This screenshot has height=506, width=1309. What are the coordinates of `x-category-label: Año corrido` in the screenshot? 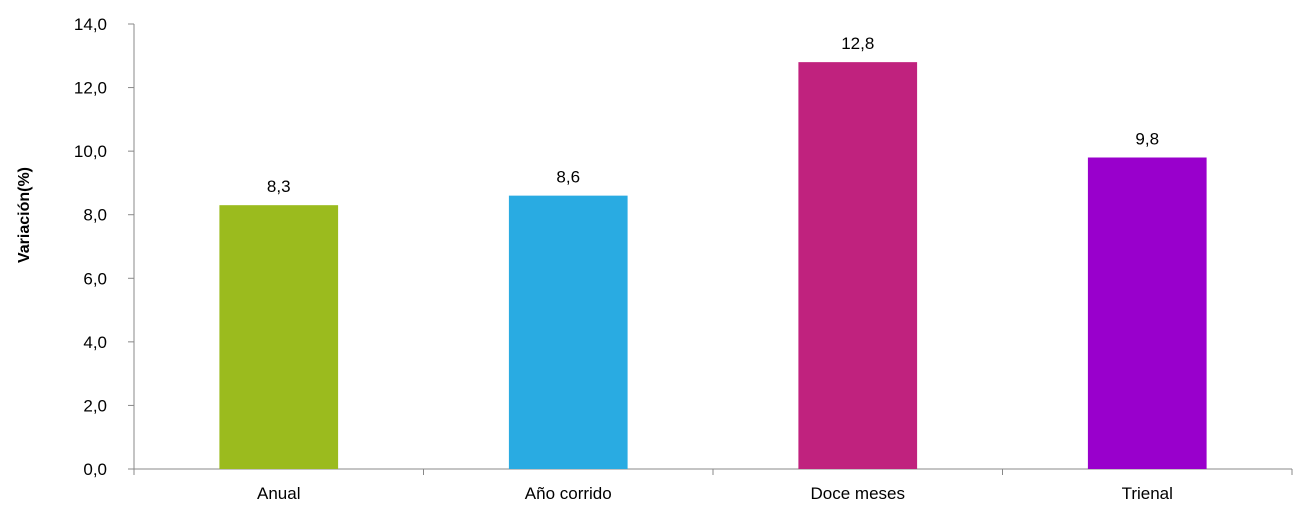 It's located at (568, 493).